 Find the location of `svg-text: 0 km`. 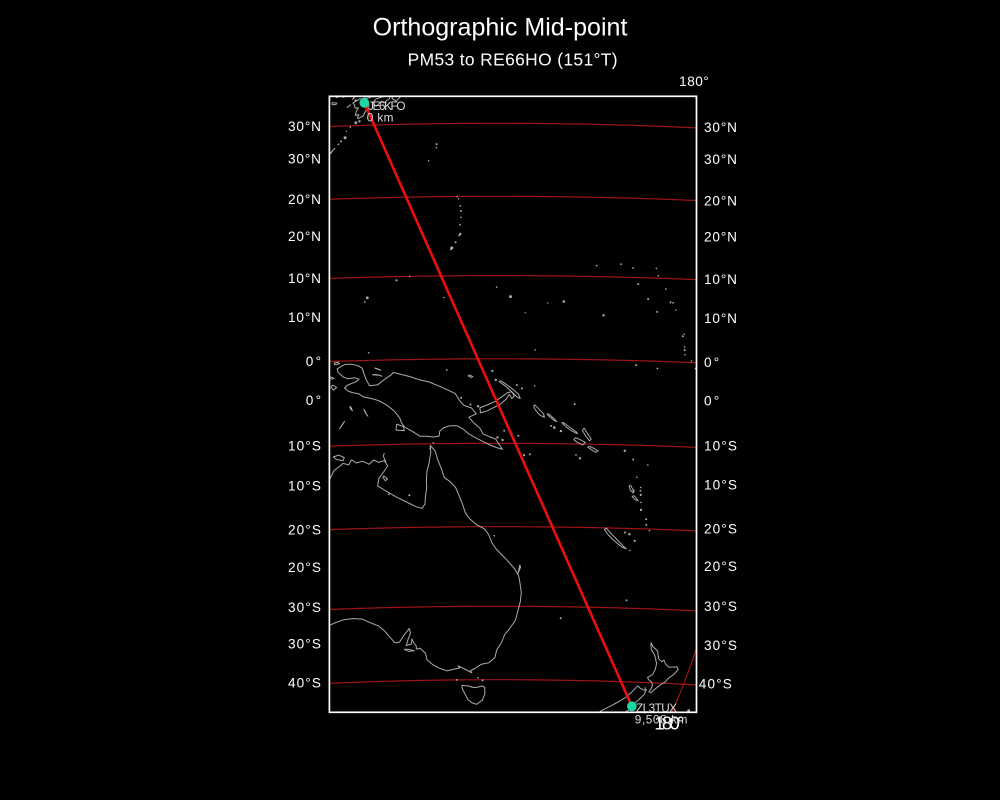

svg-text: 0 km is located at coordinates (380, 118).